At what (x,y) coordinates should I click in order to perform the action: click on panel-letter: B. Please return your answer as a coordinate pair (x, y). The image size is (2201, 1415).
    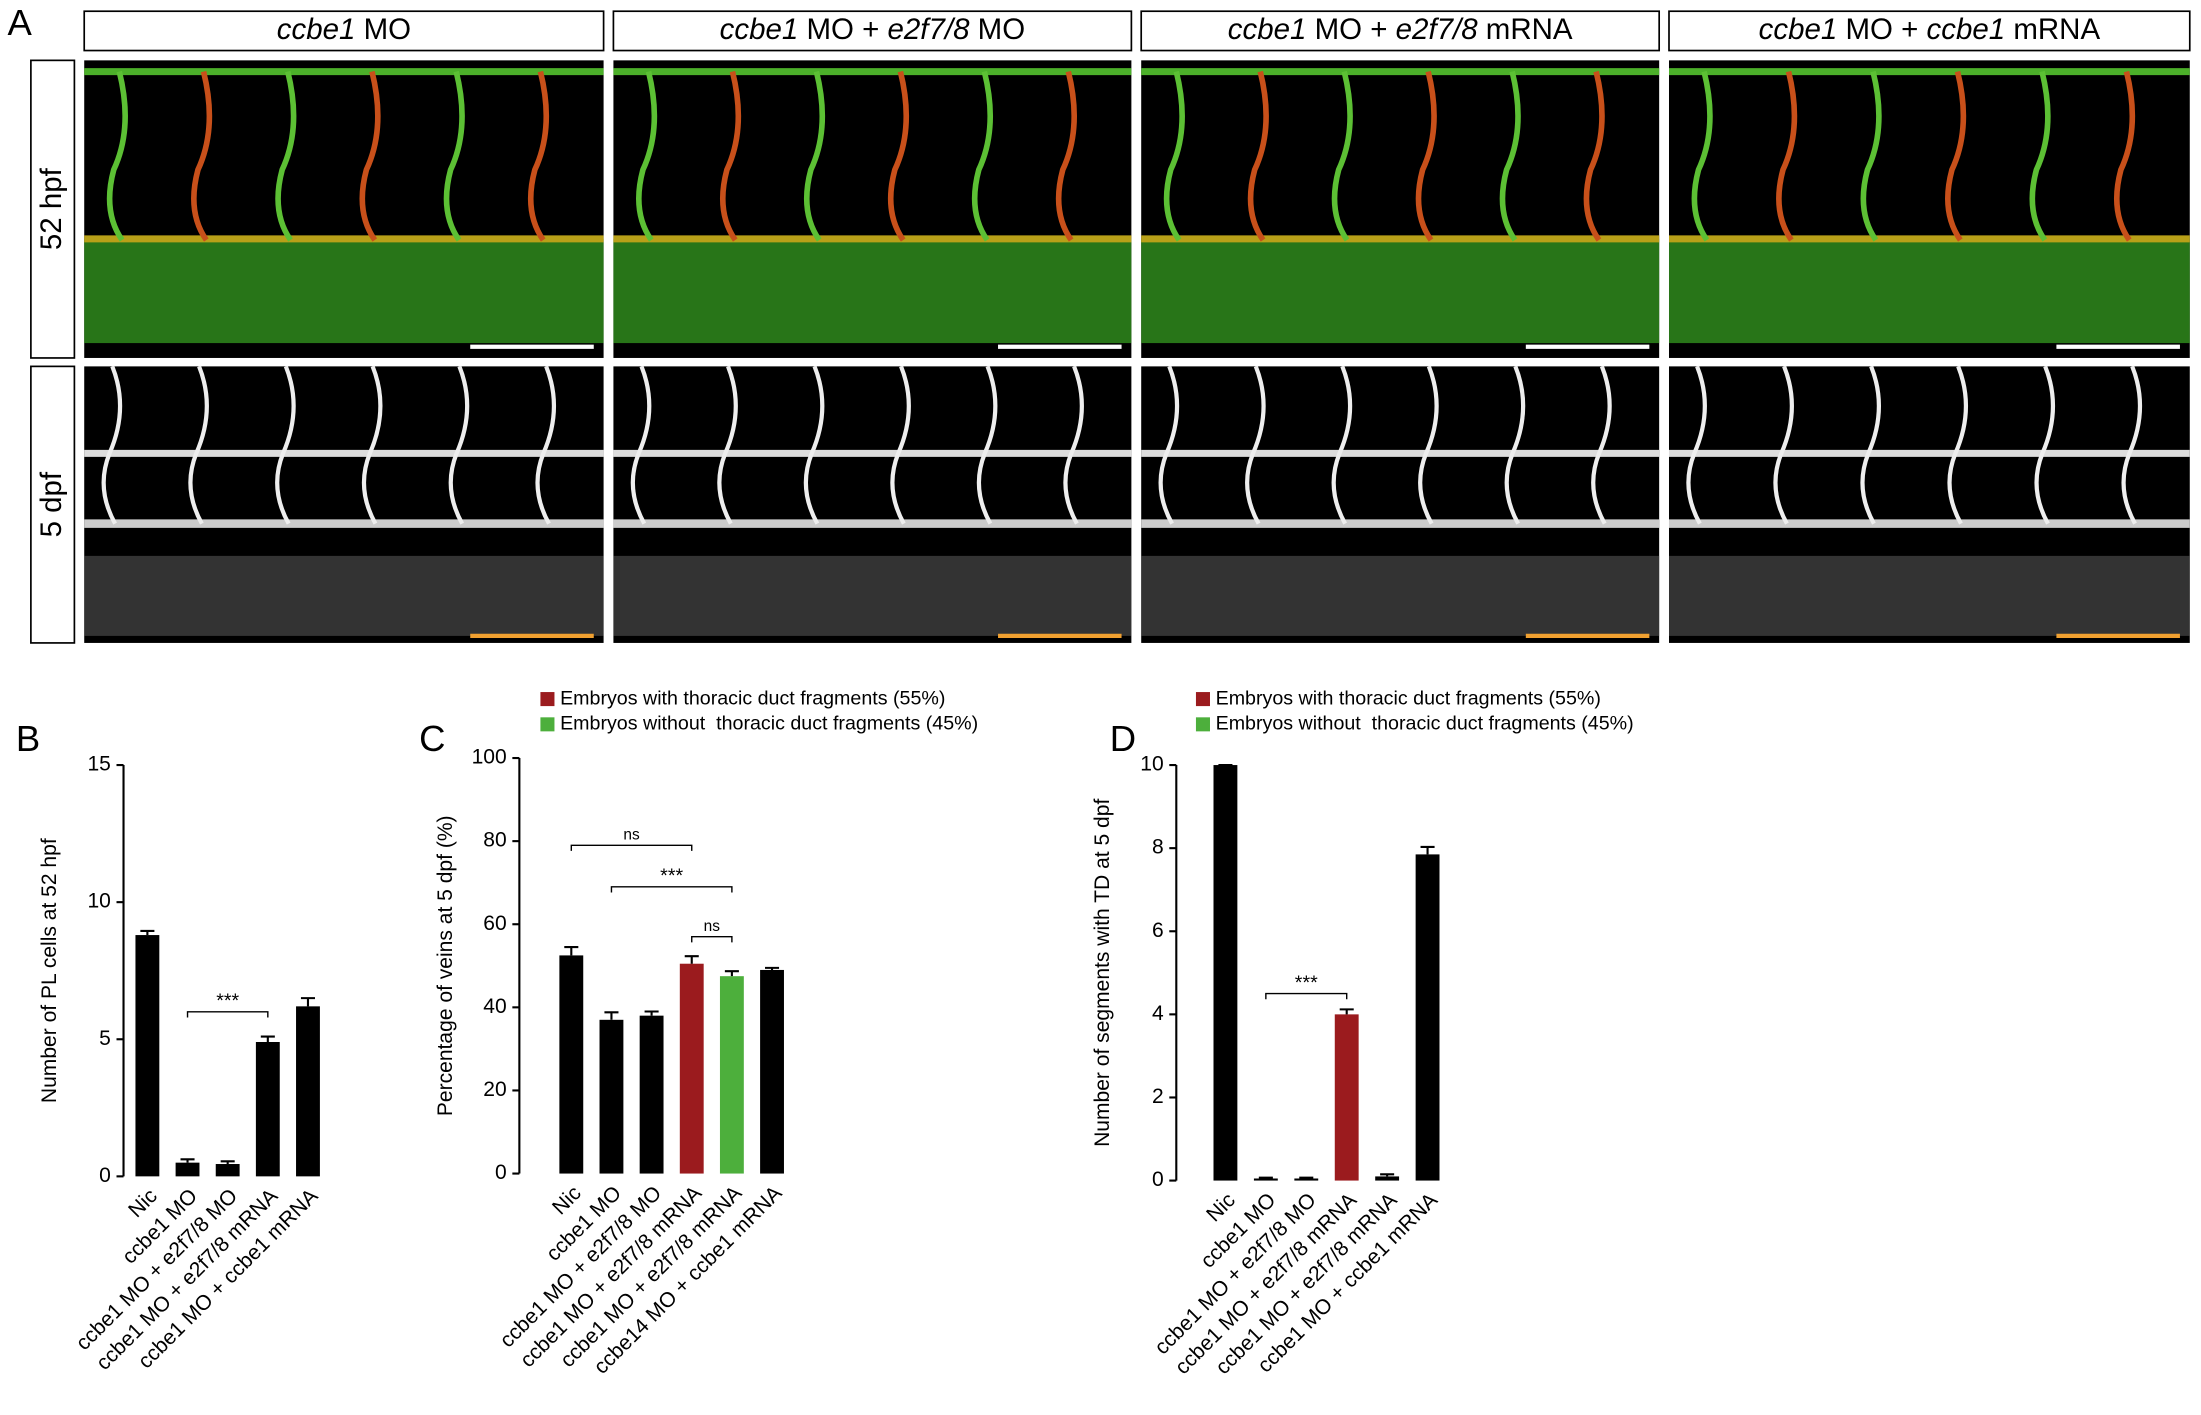
    Looking at the image, I should click on (28, 738).